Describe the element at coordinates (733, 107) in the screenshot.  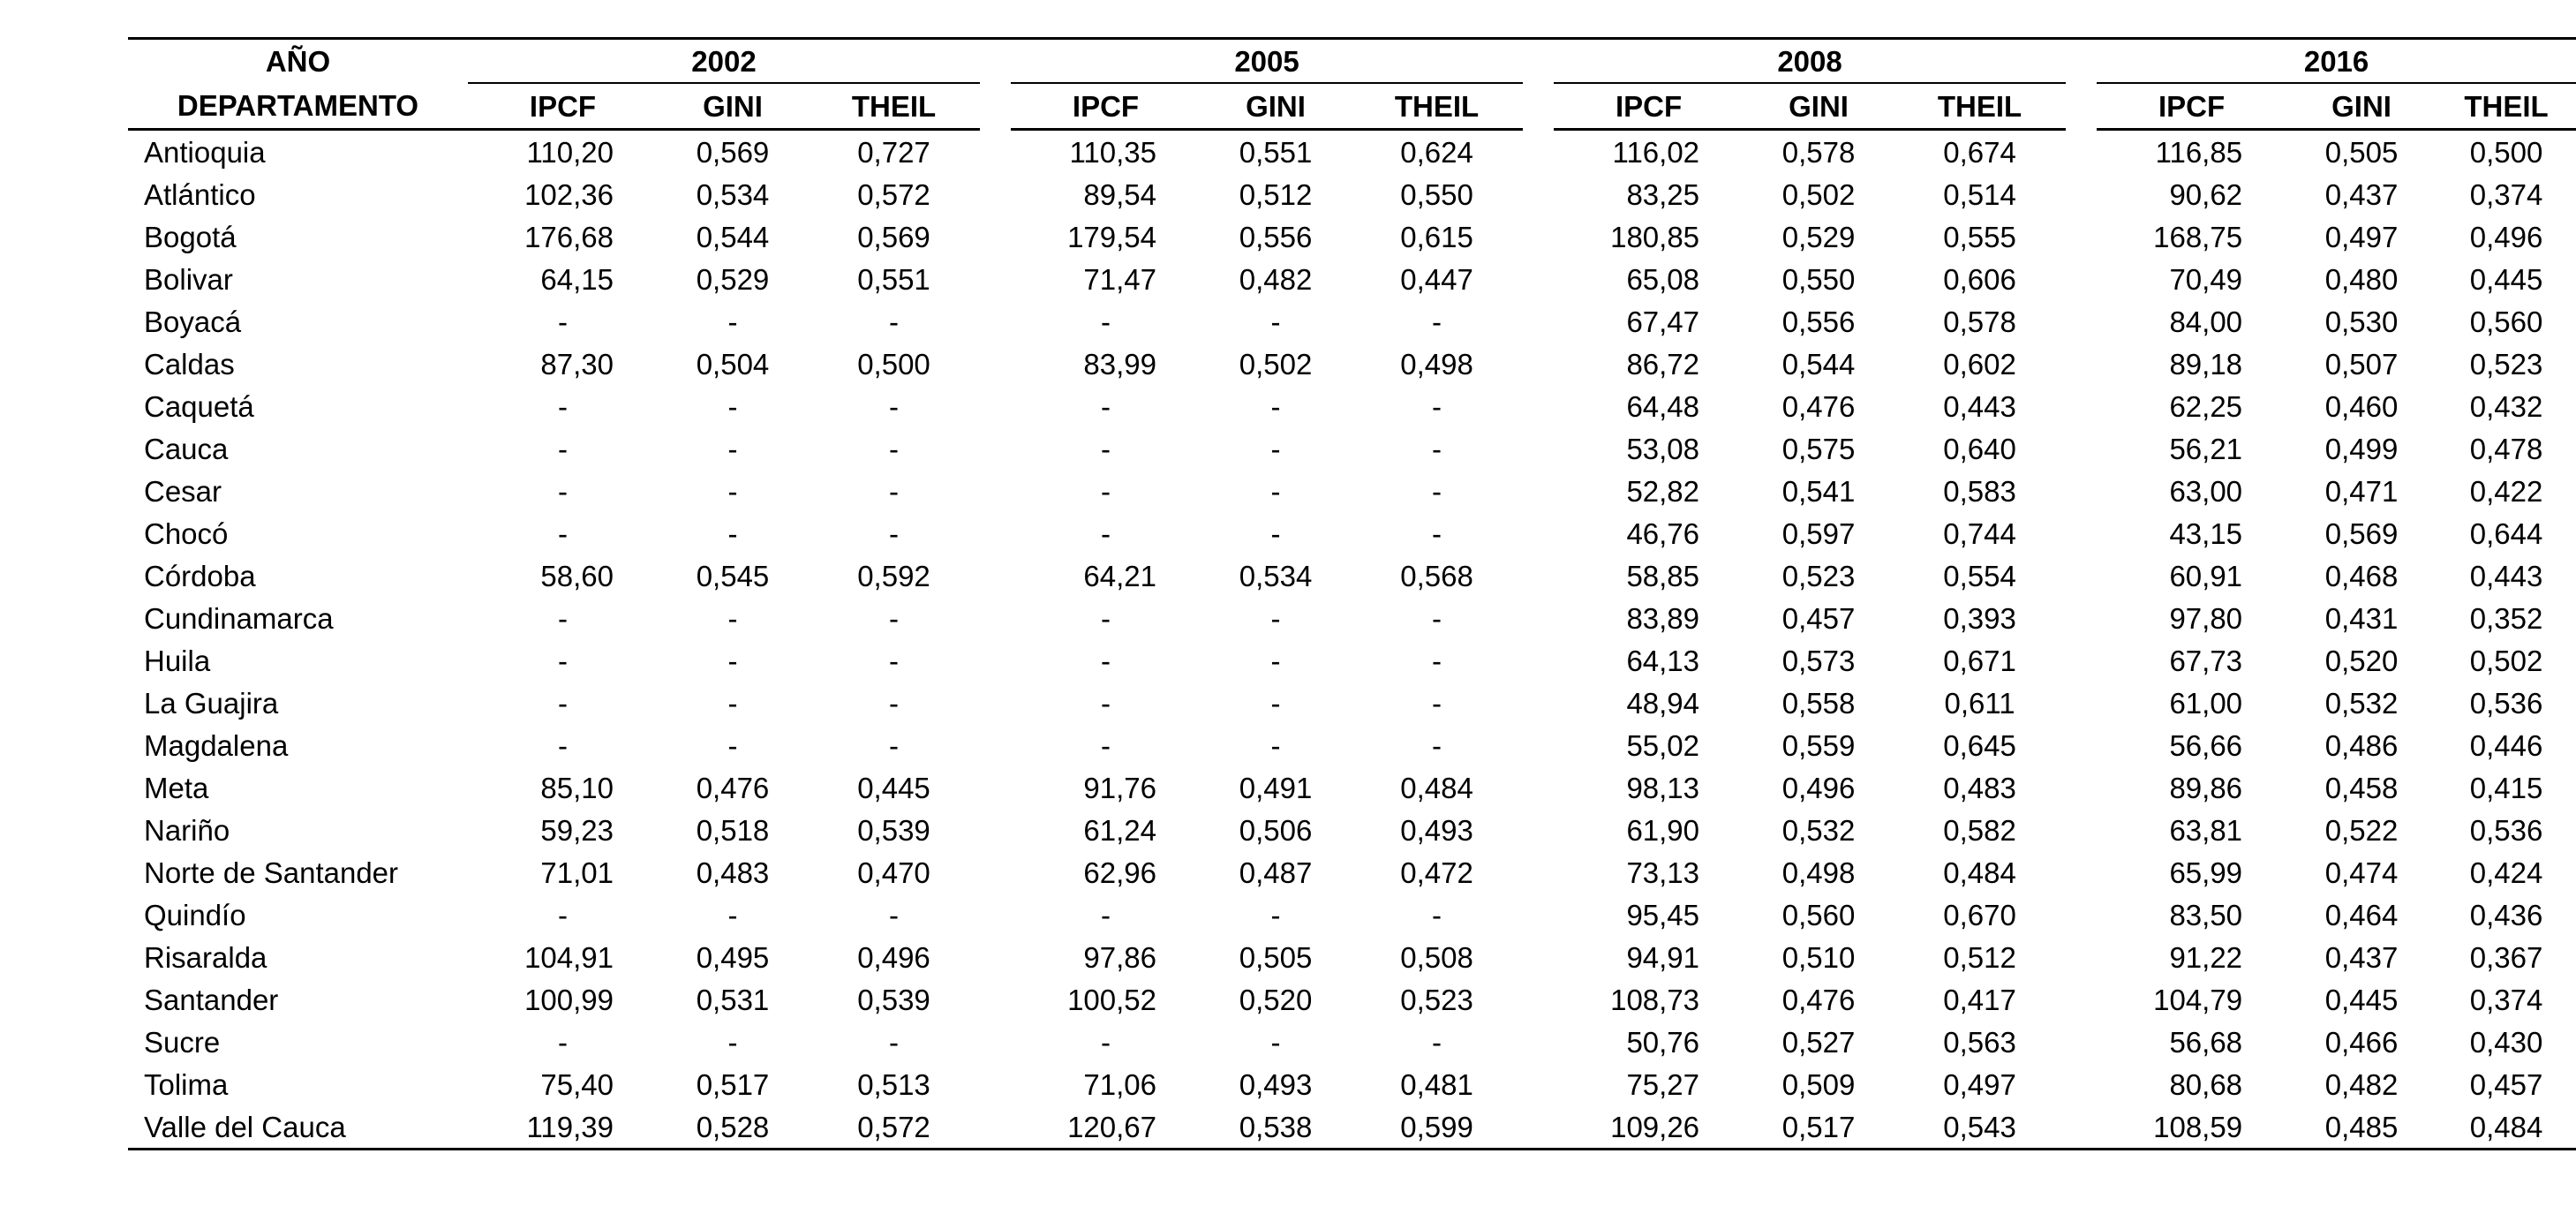
I see `metric-header-2002-gini: GINI` at that location.